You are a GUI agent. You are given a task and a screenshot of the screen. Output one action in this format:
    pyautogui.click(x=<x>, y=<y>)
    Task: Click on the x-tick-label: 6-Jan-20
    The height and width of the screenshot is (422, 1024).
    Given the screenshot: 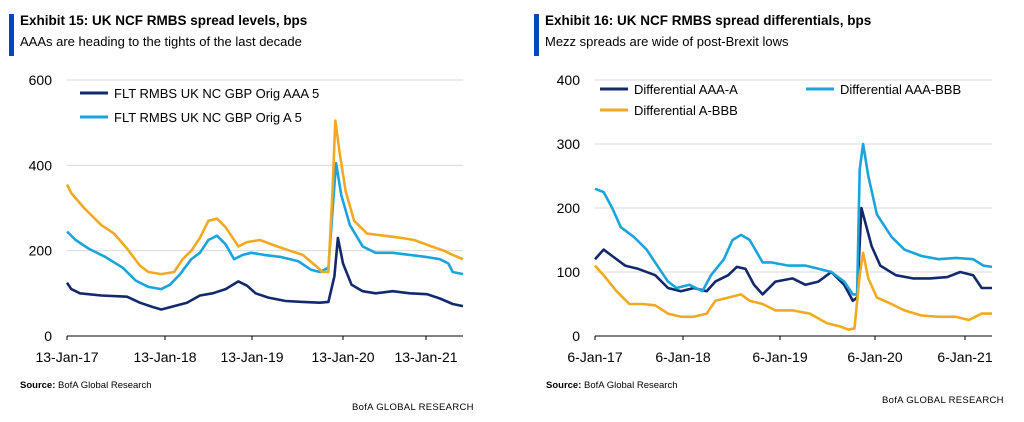 What is the action you would take?
    pyautogui.click(x=874, y=357)
    